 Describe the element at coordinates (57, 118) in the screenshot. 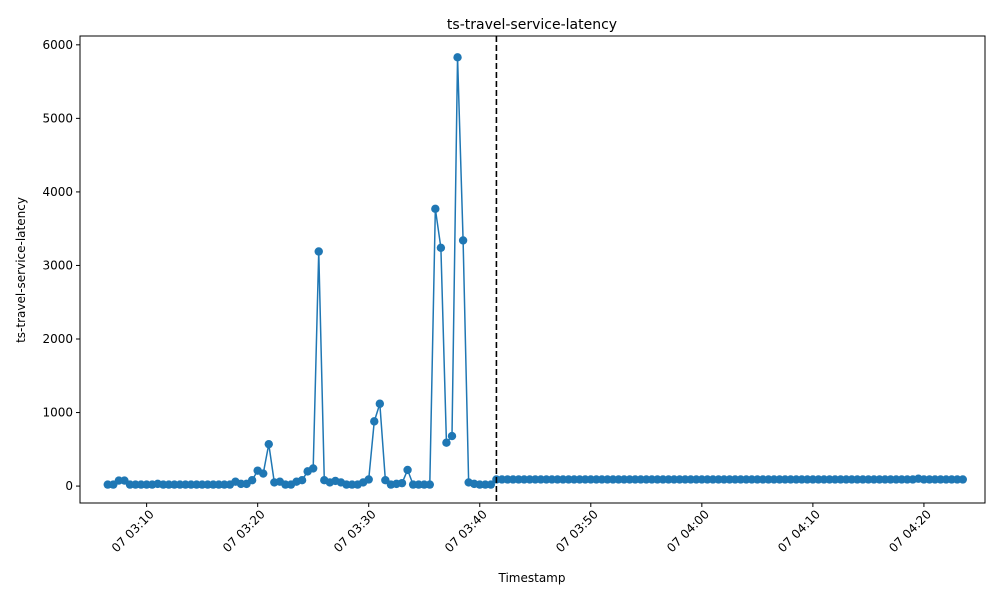

I see `y-tick-label: 5000` at that location.